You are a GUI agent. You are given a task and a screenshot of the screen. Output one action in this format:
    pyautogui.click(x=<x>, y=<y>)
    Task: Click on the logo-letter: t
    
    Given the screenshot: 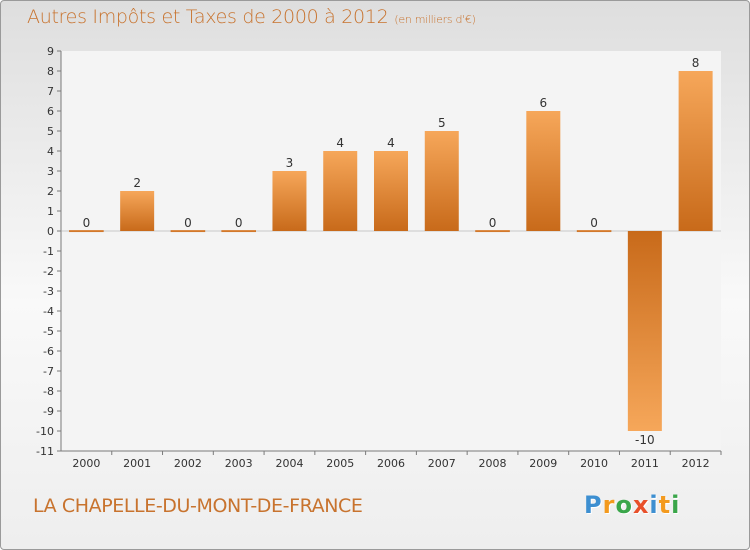 What is the action you would take?
    pyautogui.click(x=665, y=505)
    